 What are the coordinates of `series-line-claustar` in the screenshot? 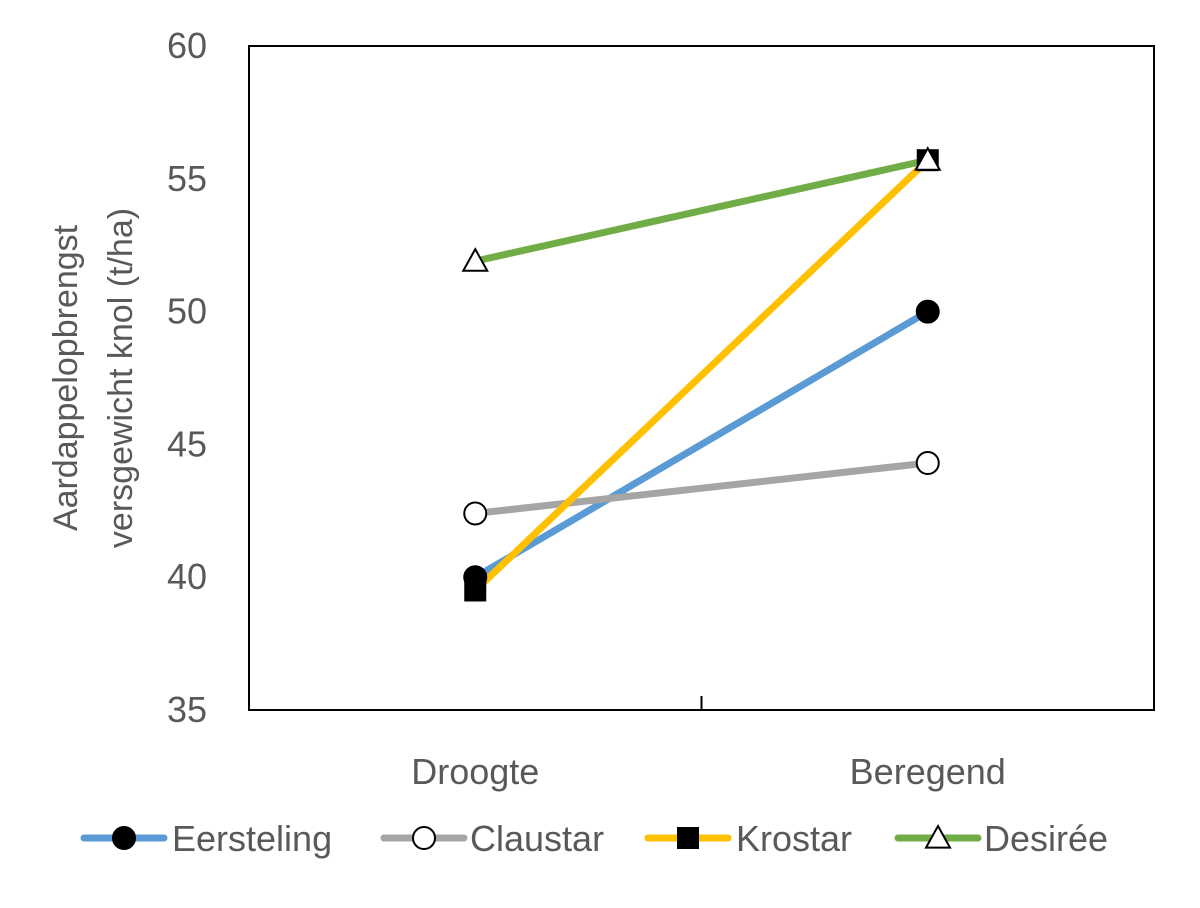 It's located at (701, 488).